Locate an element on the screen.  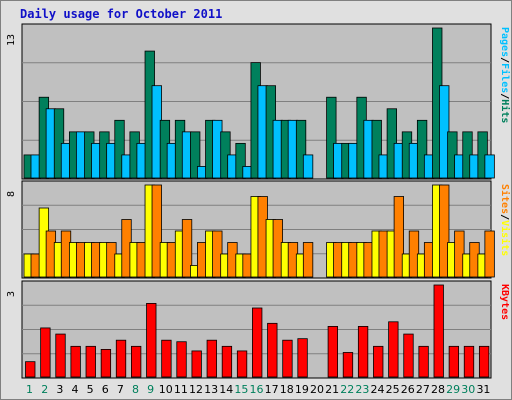
day-label: 3 is located at coordinates (59, 389).